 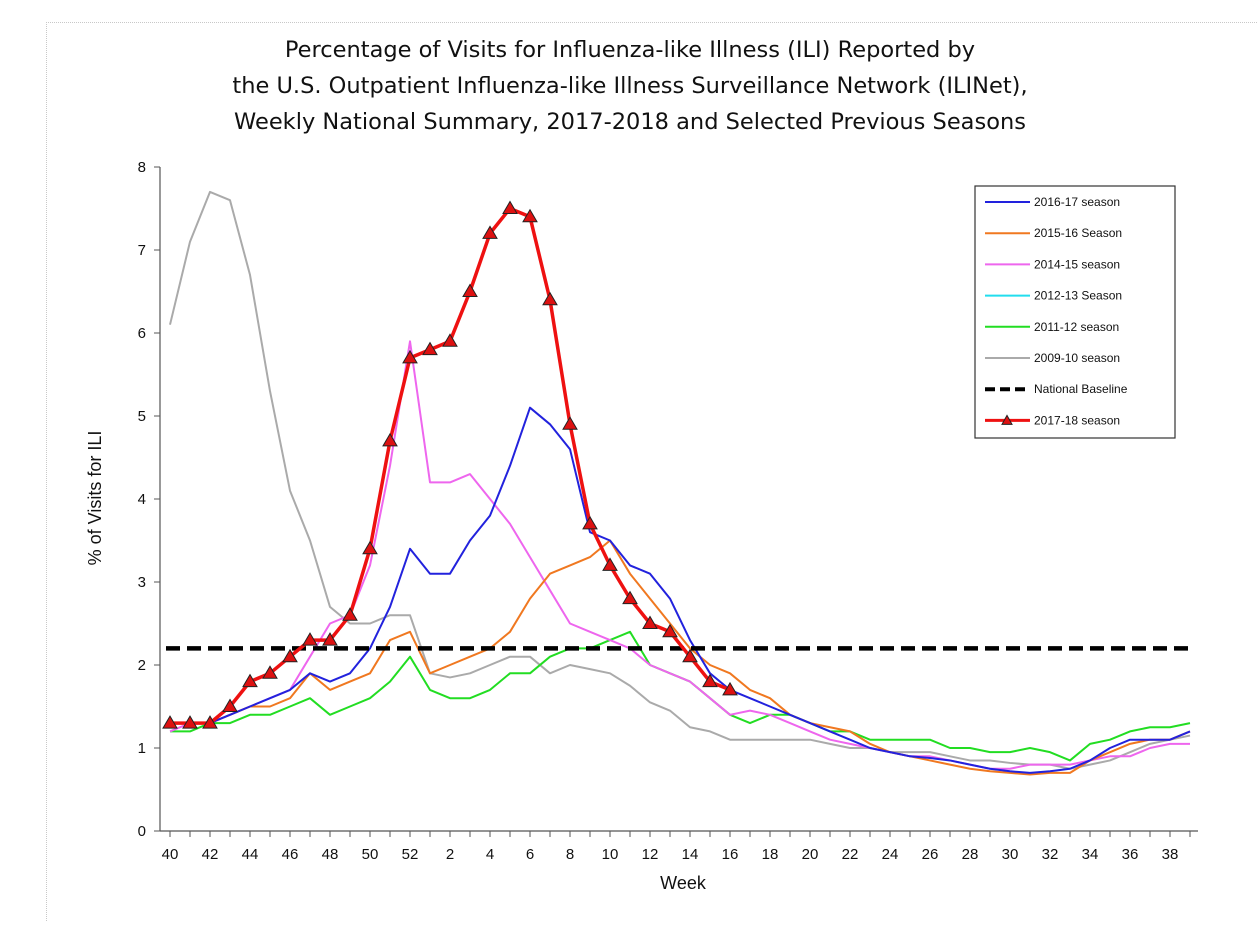 What do you see at coordinates (1077, 358) in the screenshot?
I see `legend-label: 2009-10 season` at bounding box center [1077, 358].